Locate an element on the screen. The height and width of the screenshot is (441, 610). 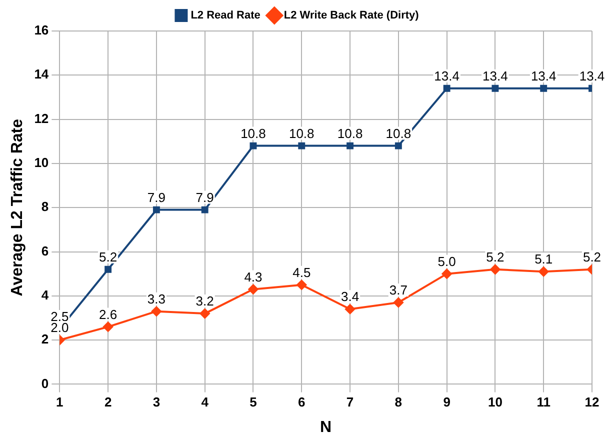
y-tick-label: 8 is located at coordinates (45, 206).